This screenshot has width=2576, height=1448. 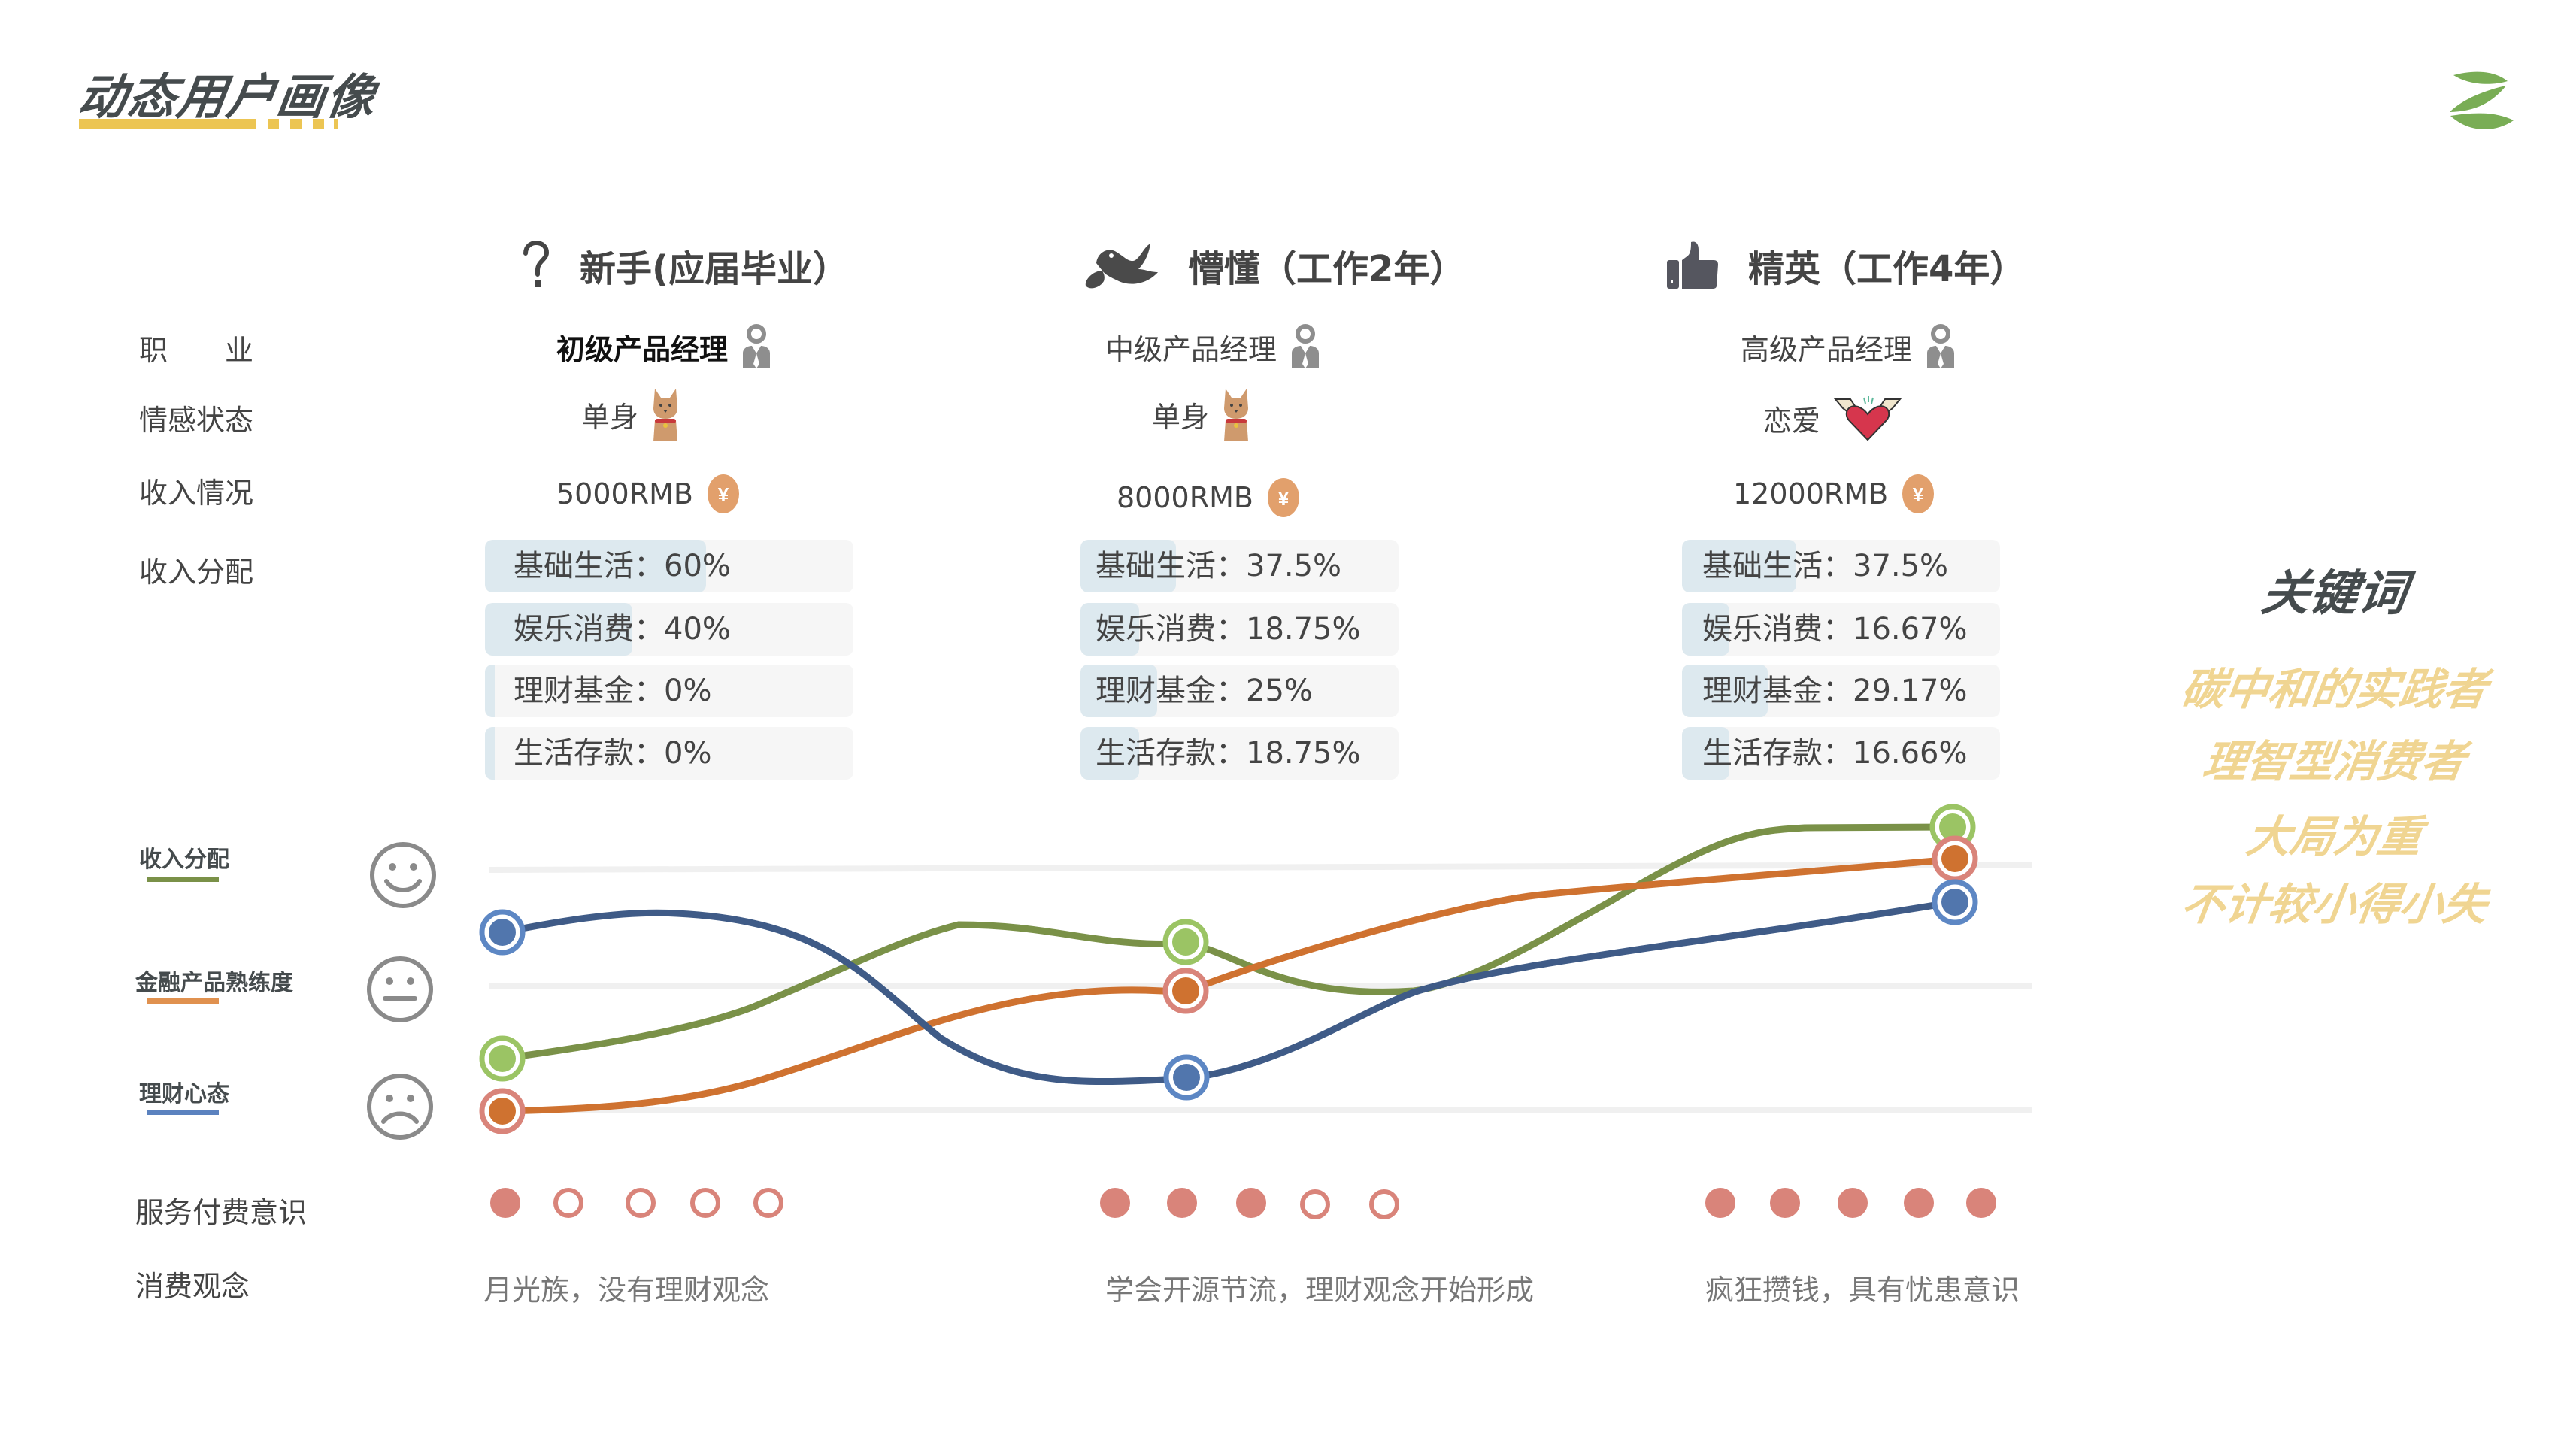 I want to click on label-allocation: 收入分配, so click(x=196, y=572).